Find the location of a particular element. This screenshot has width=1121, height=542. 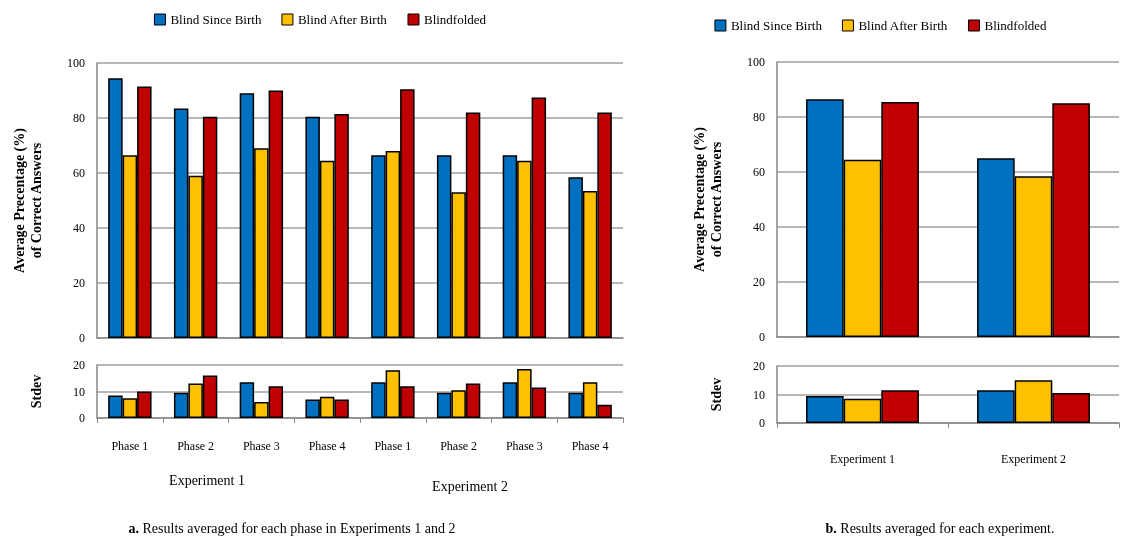

text: Experiment 1 is located at coordinates (207, 481).